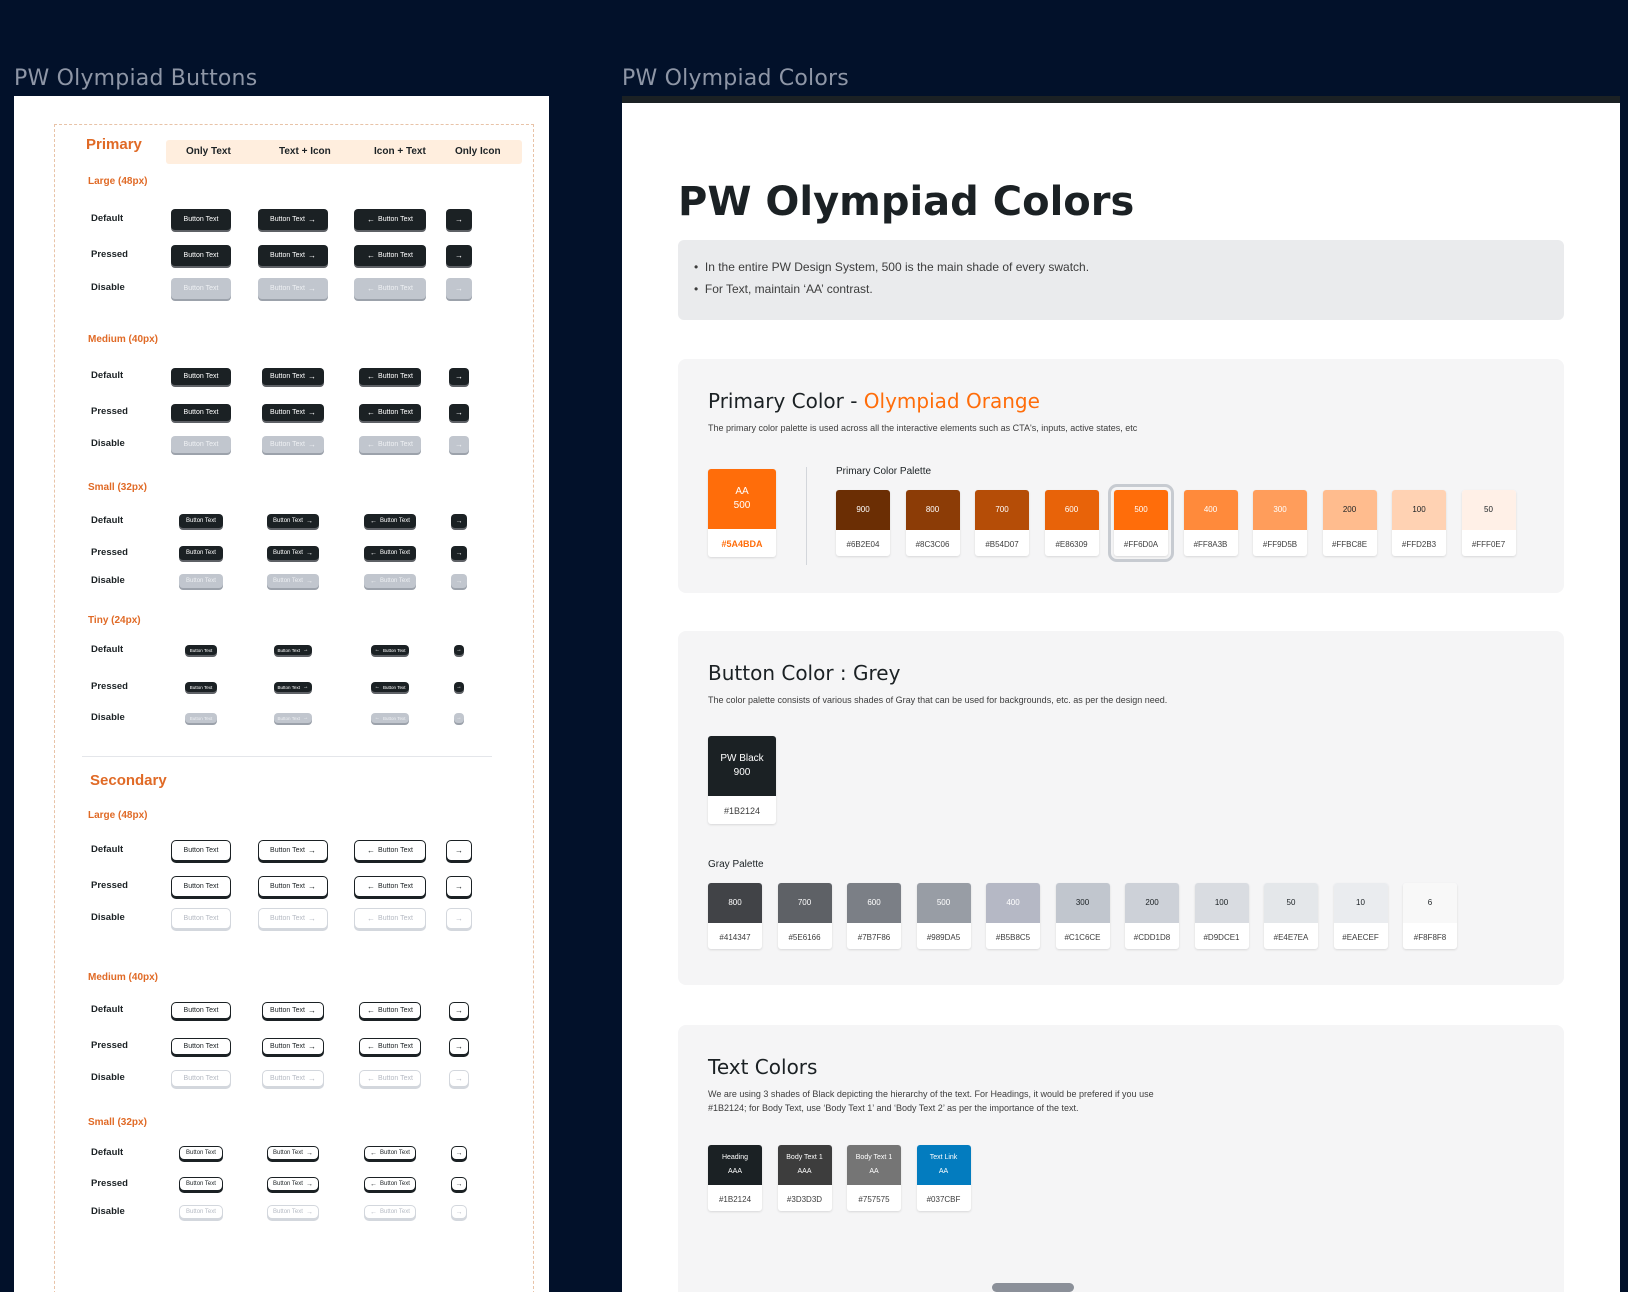  I want to click on gray-swatch-fill: 6, so click(1430, 903).